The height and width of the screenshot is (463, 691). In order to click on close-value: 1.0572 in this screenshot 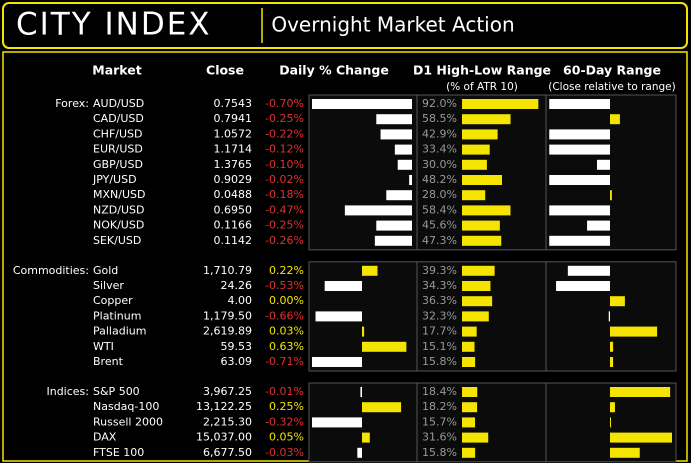, I will do `click(233, 133)`.